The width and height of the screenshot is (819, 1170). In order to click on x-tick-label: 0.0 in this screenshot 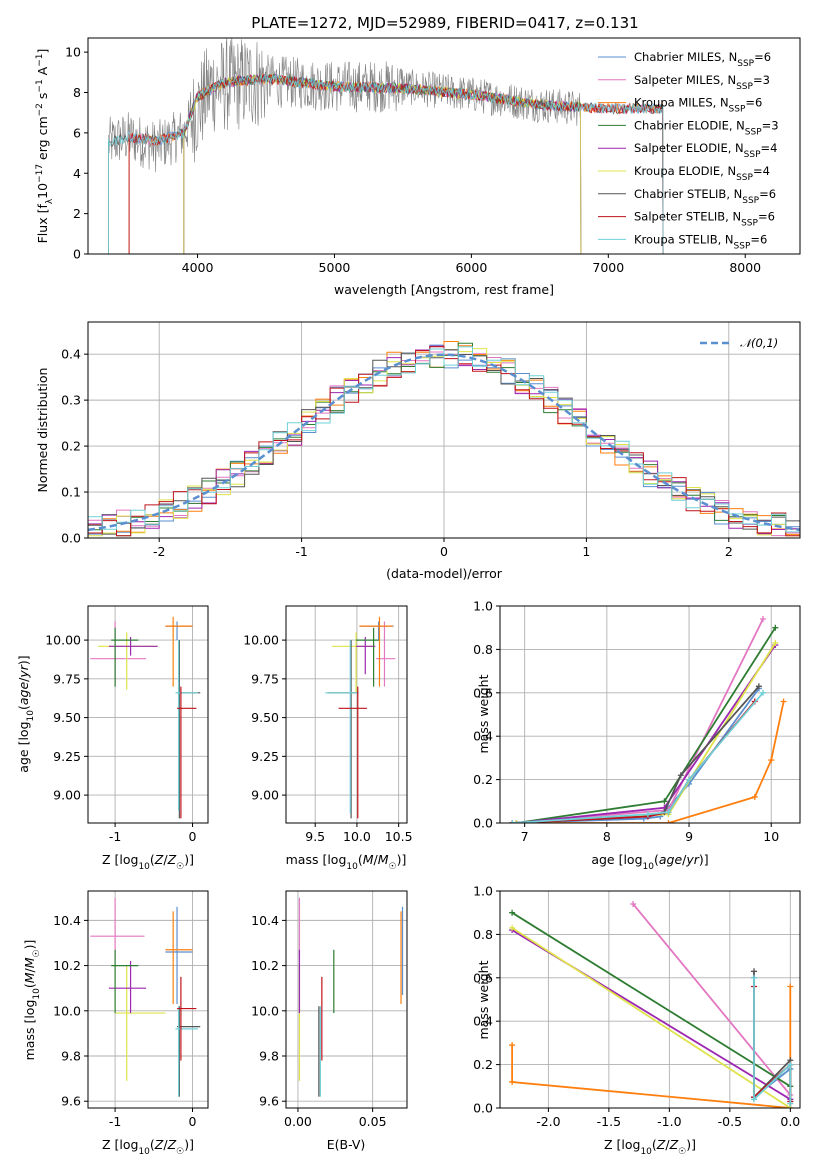, I will do `click(790, 1121)`.